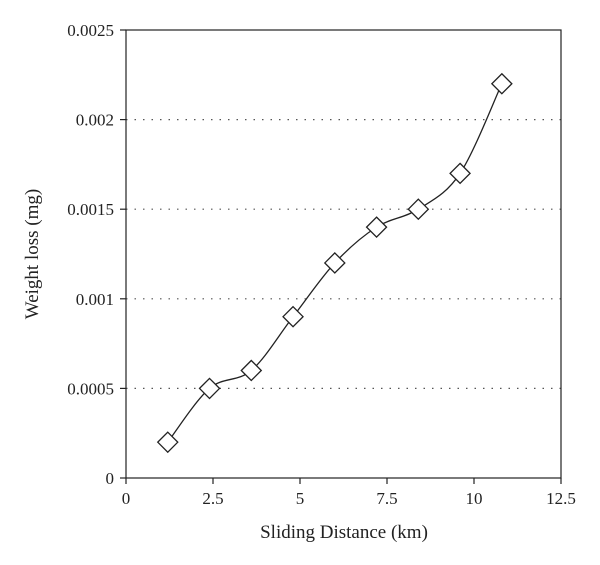 This screenshot has height=565, width=600. Describe the element at coordinates (344, 532) in the screenshot. I see `x-axis-title: Sliding Distance (km)` at that location.